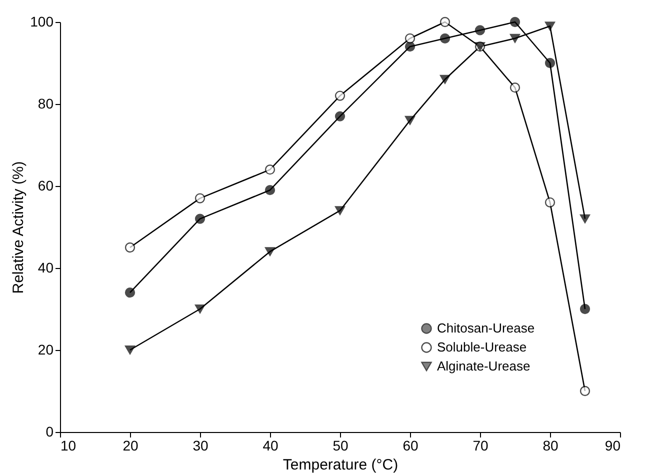 The height and width of the screenshot is (473, 659). I want to click on x-tick-label: 10, so click(68, 446).